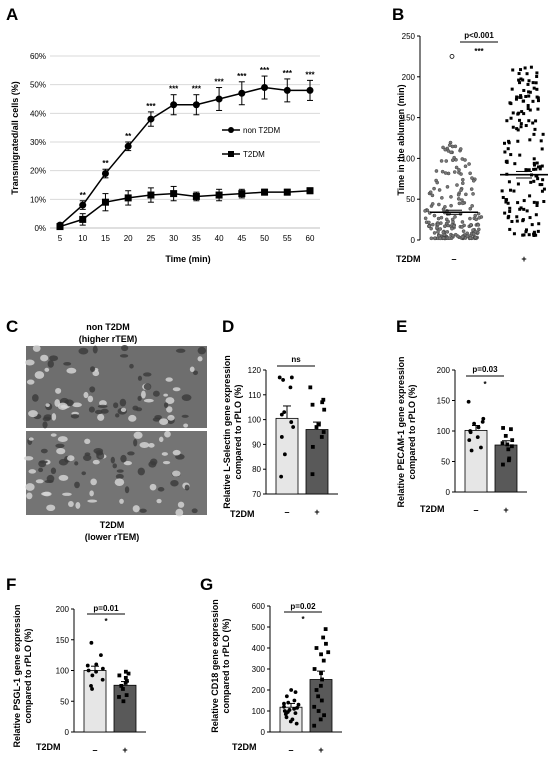  What do you see at coordinates (128, 198) in the screenshot?
I see `panel-a-point-t2dm` at bounding box center [128, 198].